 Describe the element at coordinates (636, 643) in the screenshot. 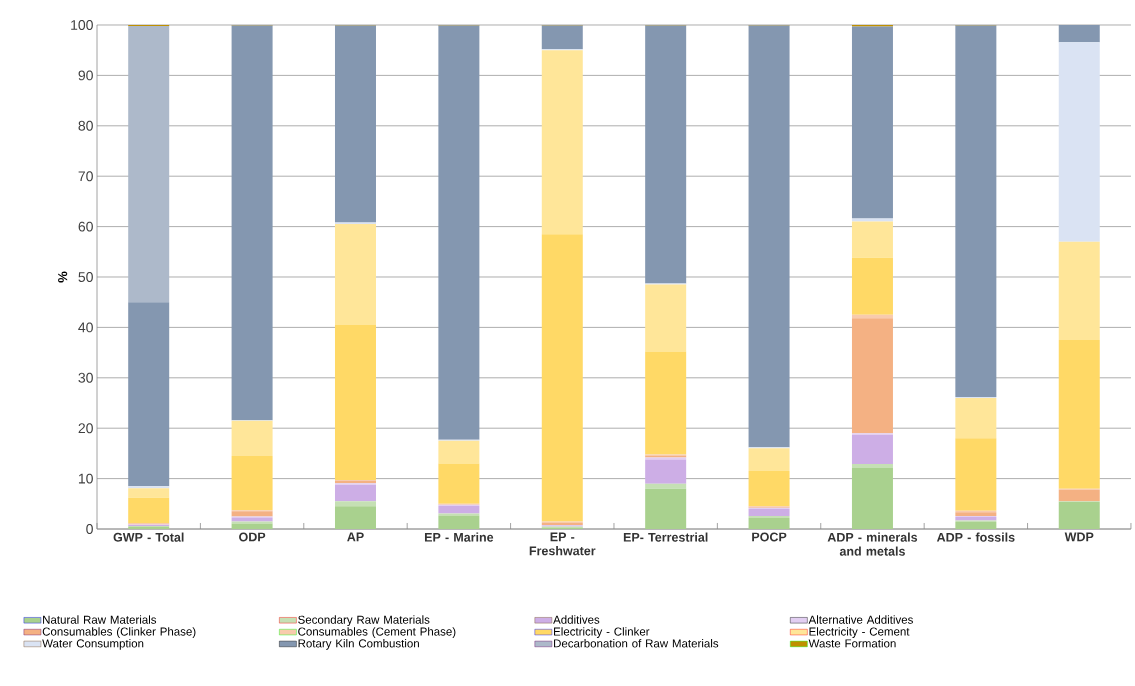

I see `legend-label: Decarbonation of Raw Materials` at that location.